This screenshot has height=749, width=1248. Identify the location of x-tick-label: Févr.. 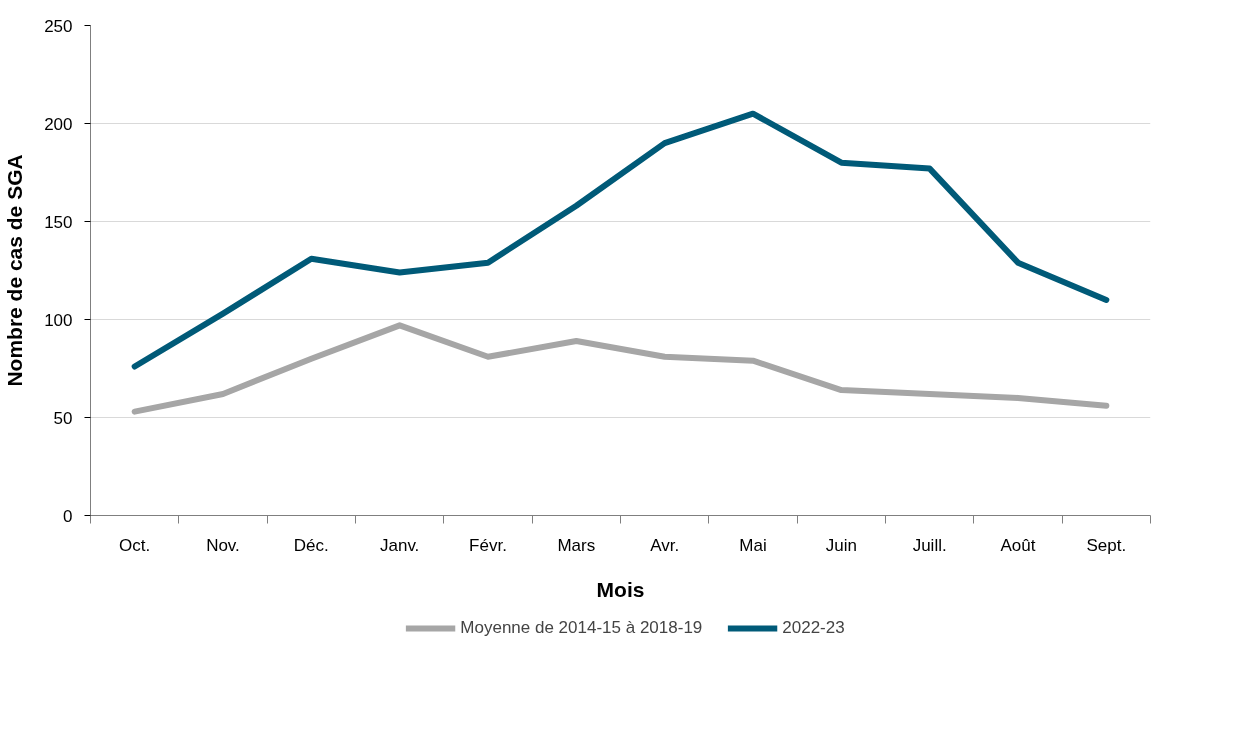
(488, 545).